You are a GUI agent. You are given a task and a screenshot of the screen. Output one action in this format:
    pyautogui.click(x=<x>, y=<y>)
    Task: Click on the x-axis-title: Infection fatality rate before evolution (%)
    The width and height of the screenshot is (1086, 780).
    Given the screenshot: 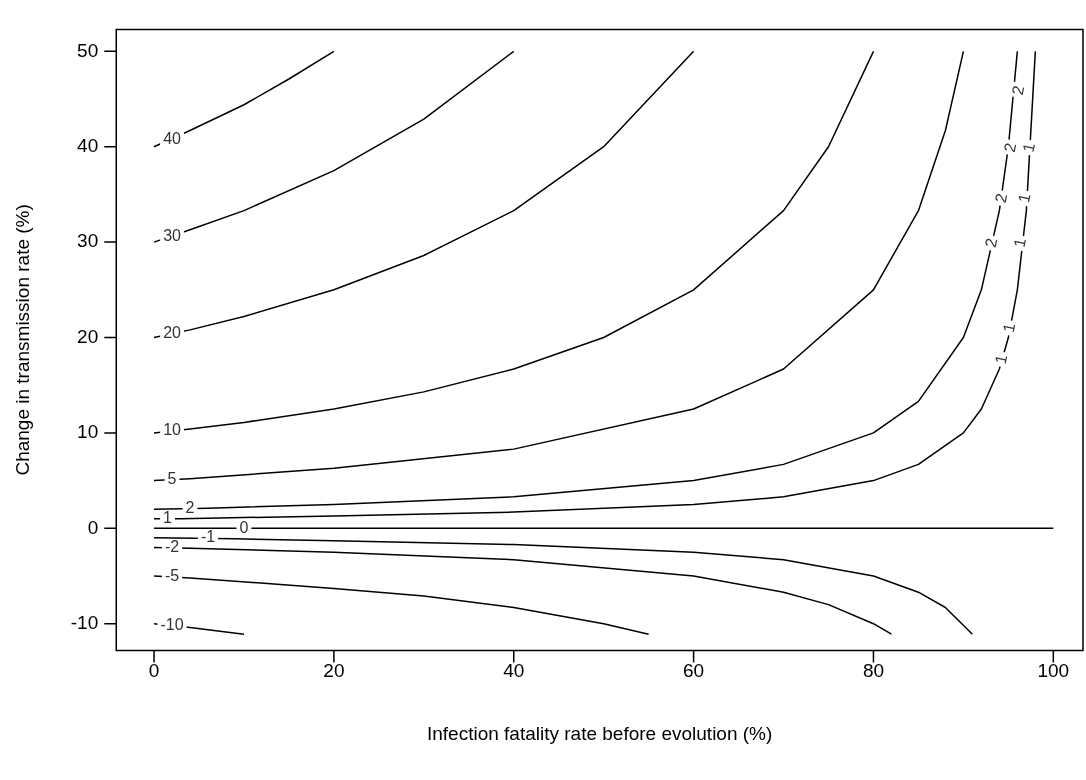 What is the action you would take?
    pyautogui.click(x=599, y=733)
    